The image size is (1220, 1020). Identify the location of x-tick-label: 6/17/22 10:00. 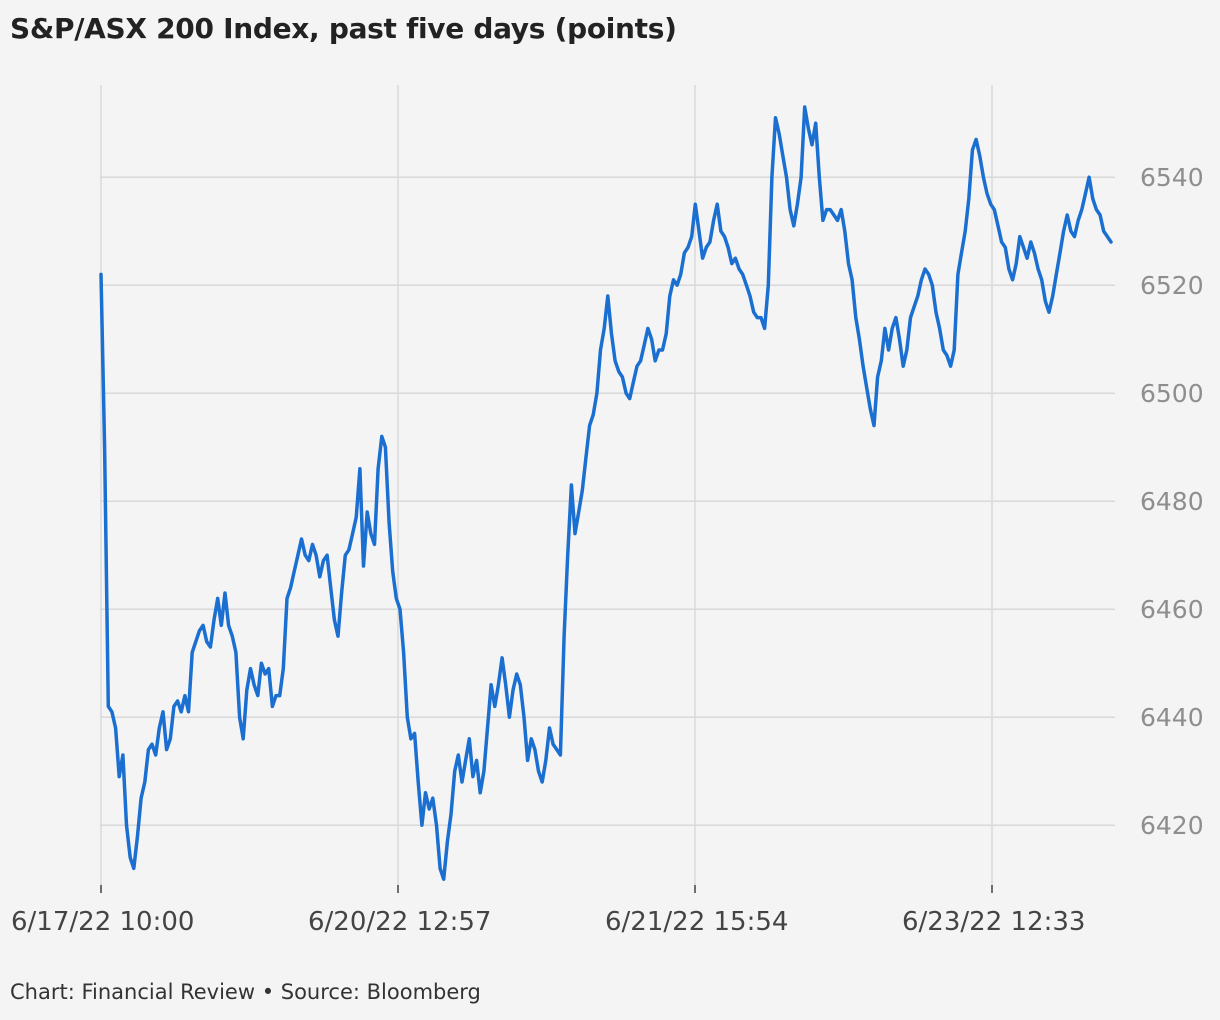
(102, 922).